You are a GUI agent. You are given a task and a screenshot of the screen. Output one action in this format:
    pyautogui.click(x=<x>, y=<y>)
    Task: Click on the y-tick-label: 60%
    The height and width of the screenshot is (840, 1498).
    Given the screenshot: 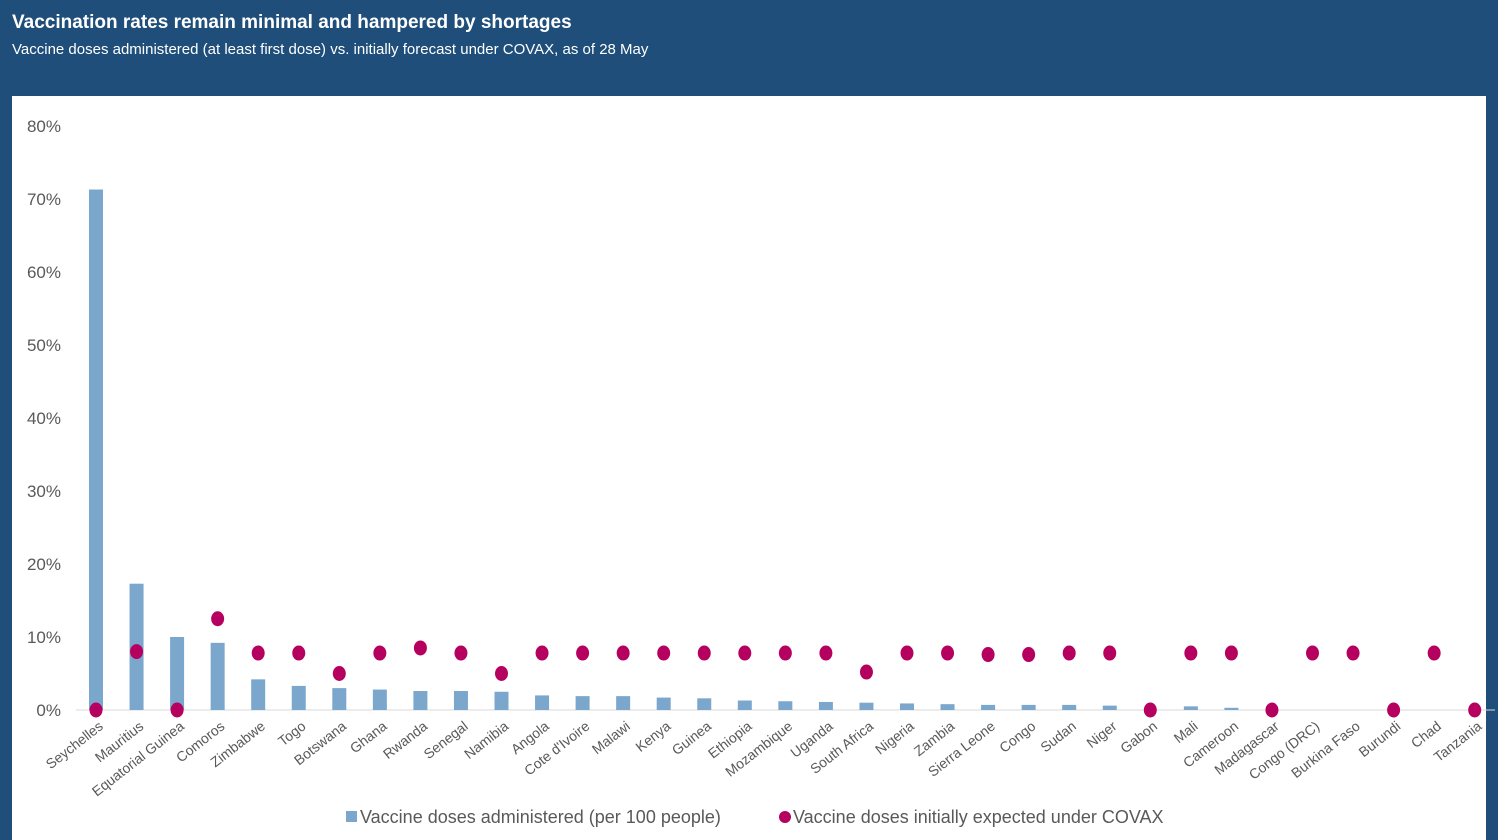 What is the action you would take?
    pyautogui.click(x=44, y=272)
    